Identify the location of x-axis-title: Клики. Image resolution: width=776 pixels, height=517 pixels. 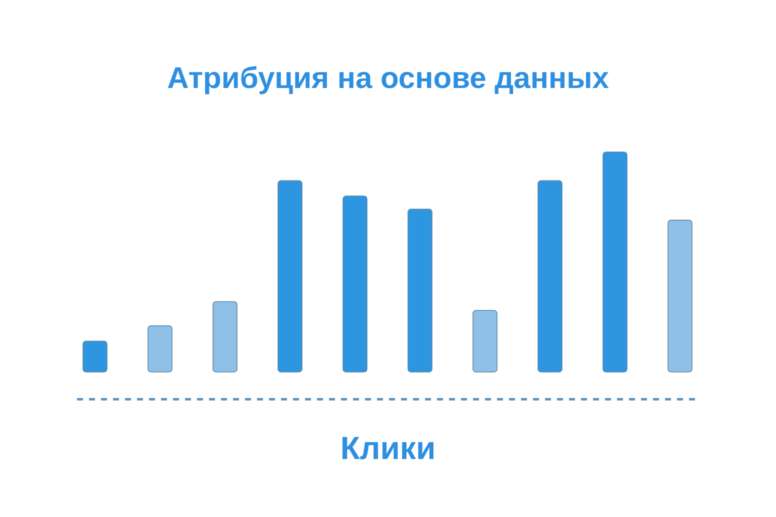
(388, 448).